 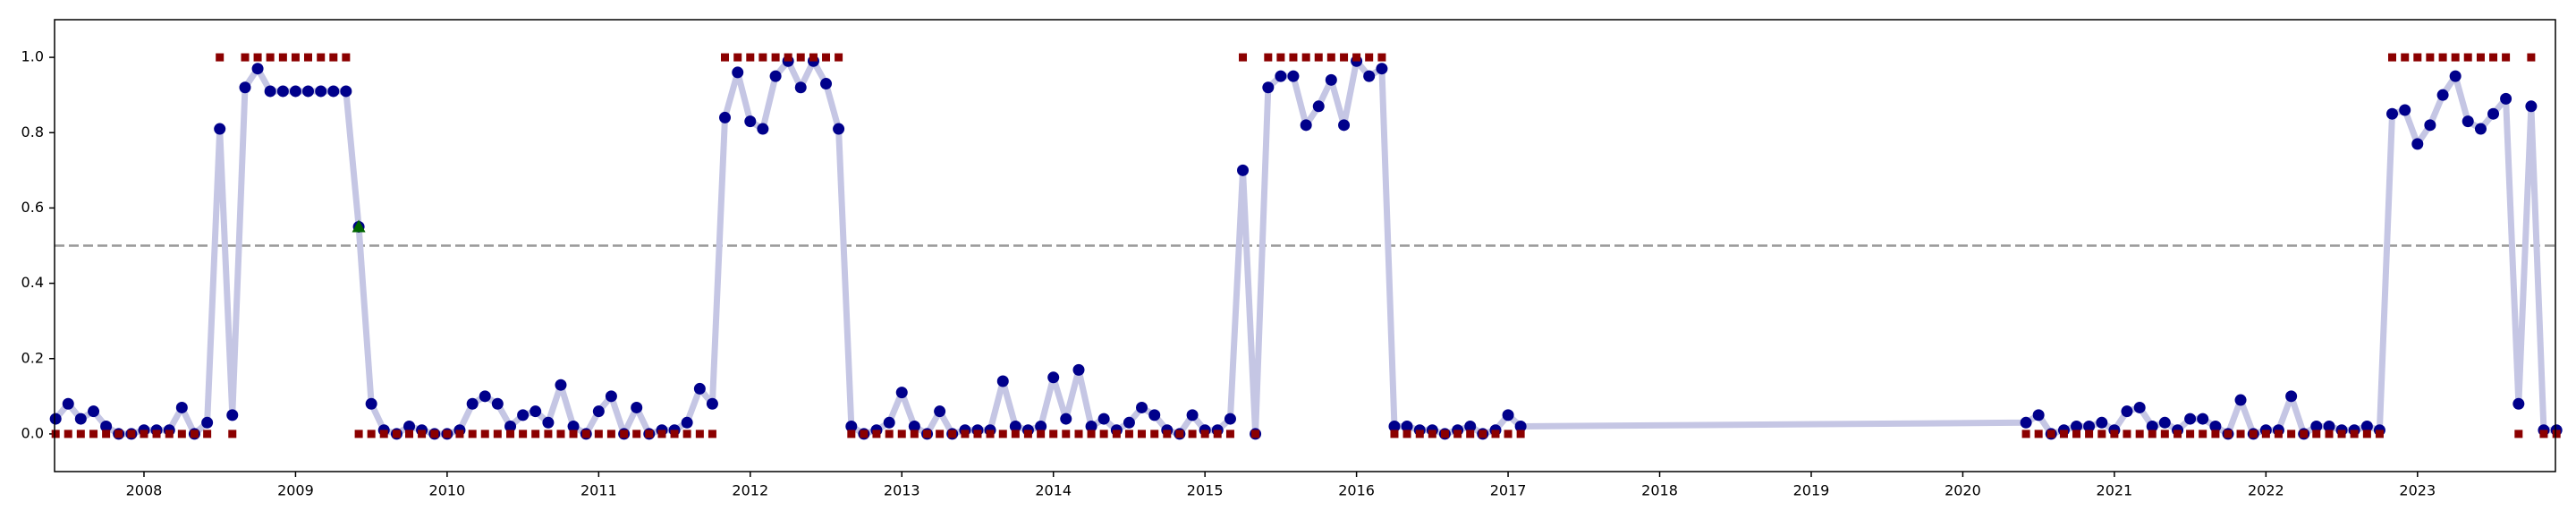 What do you see at coordinates (1811, 490) in the screenshot?
I see `x-tick-label: 2019` at bounding box center [1811, 490].